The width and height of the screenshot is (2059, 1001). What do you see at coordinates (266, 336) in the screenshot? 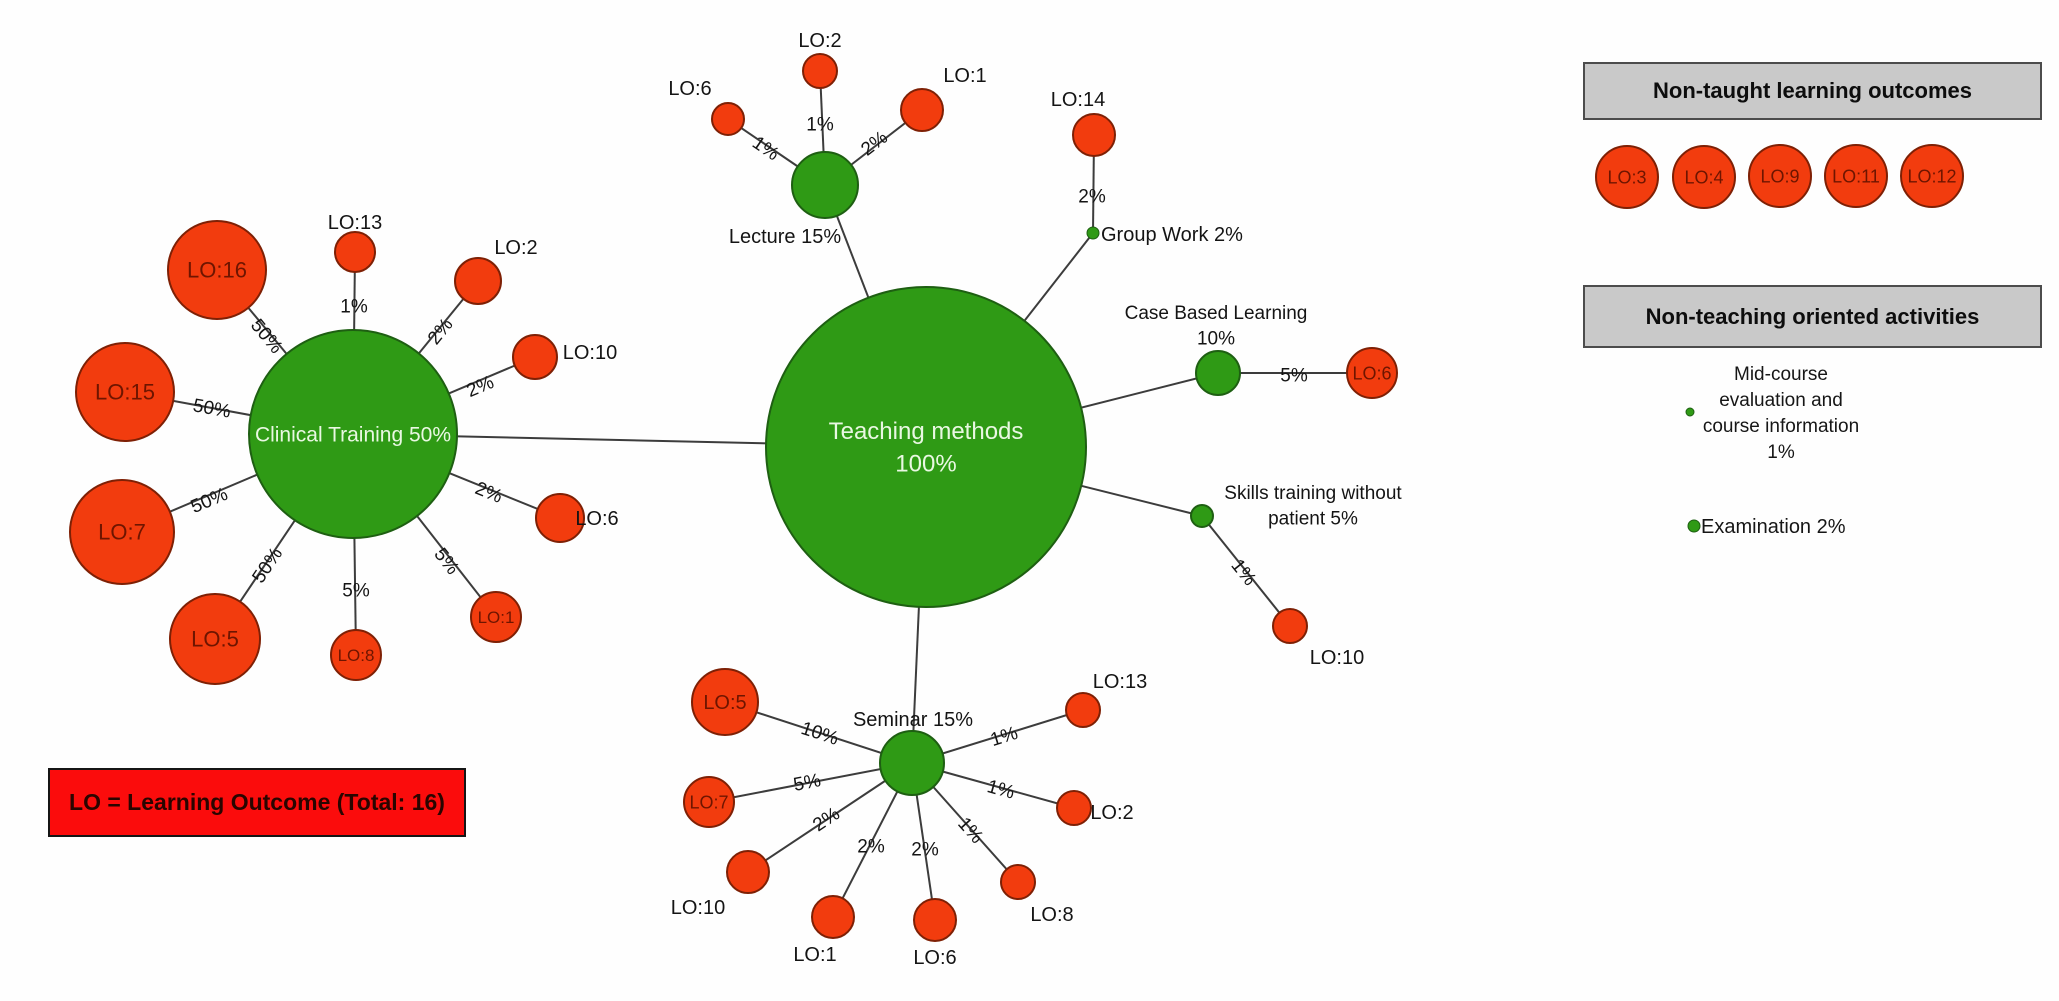
I see `edge-label-clinical-cl-lo16: 50%` at bounding box center [266, 336].